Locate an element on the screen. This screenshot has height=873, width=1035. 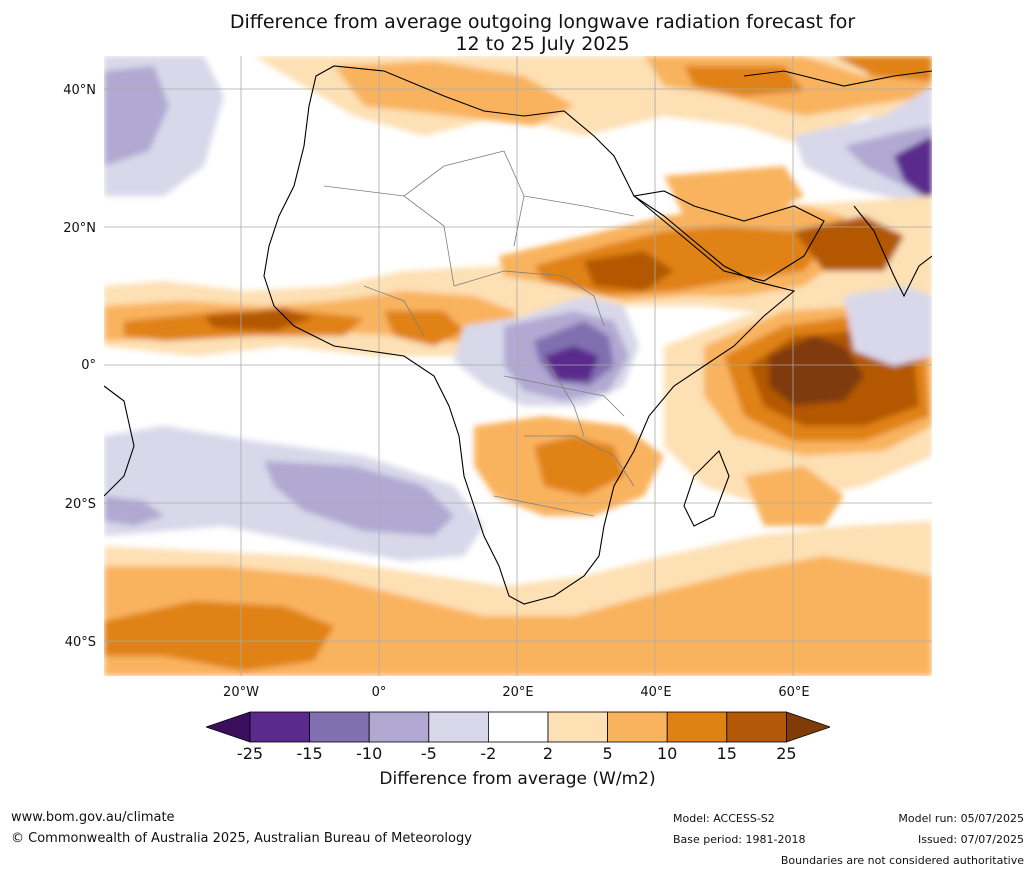
footer-issued: Issued: 07/07/2025 is located at coordinates (970, 839).